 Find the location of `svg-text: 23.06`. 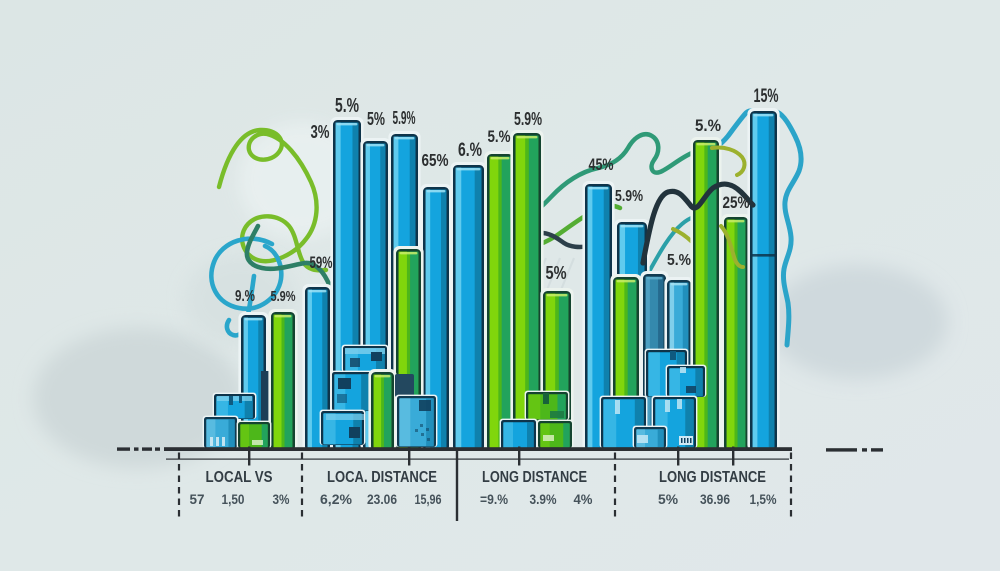

svg-text: 23.06 is located at coordinates (382, 499).